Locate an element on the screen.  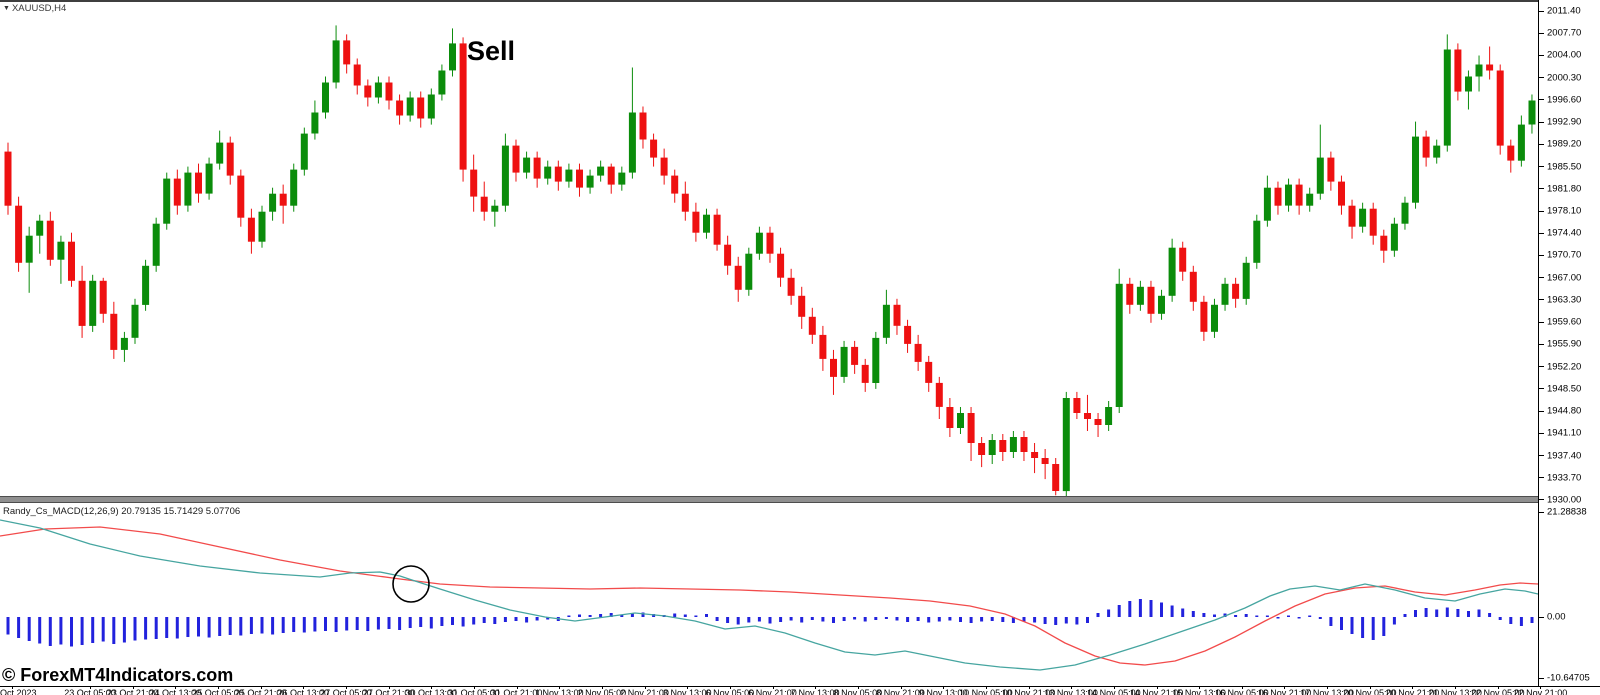
time-axis-label: 27 Oct 05:00 is located at coordinates (346, 691).